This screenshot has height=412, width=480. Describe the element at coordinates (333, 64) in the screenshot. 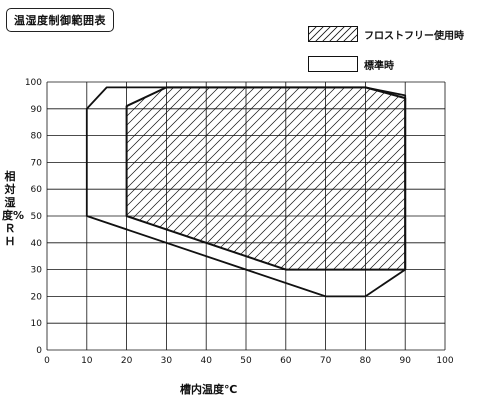

I see `legend-swatch-plain` at that location.